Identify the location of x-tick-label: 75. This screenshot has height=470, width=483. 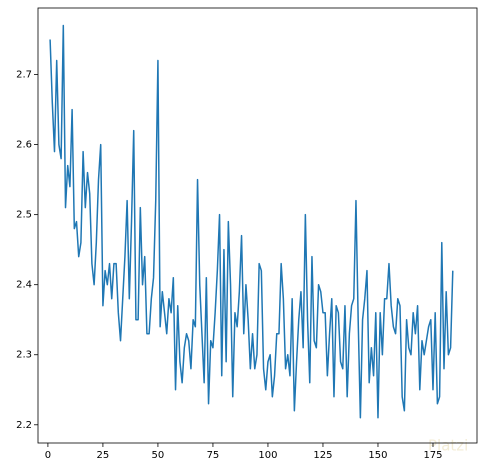
(213, 455).